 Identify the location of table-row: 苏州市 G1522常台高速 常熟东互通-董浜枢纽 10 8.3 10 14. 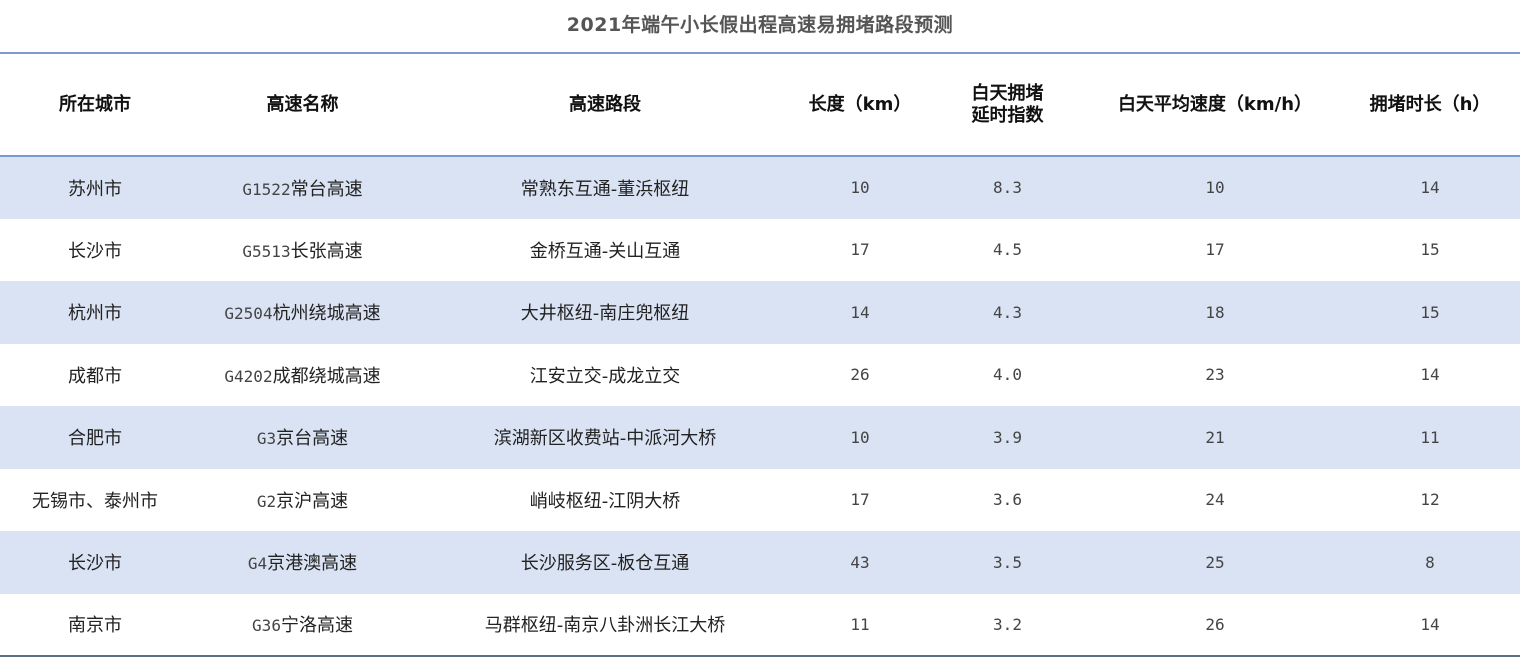
(760, 187).